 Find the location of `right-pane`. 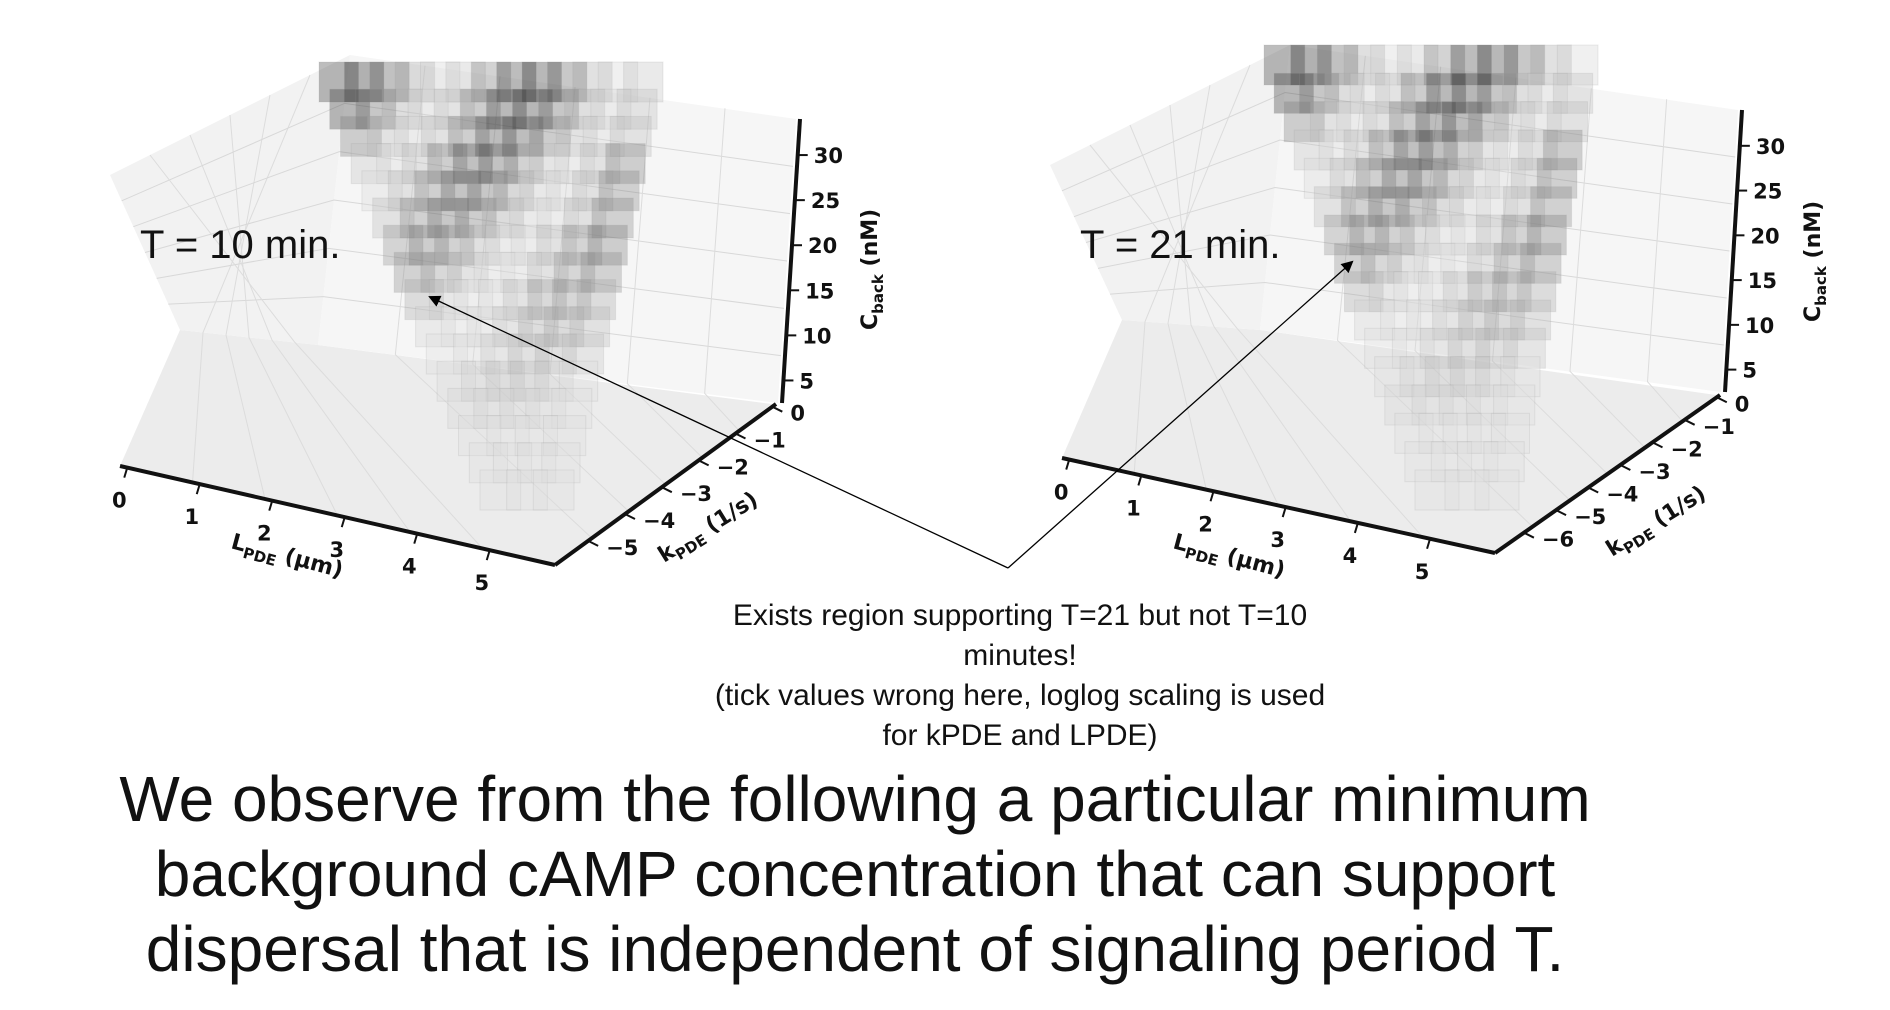

right-pane is located at coordinates (557, 229).